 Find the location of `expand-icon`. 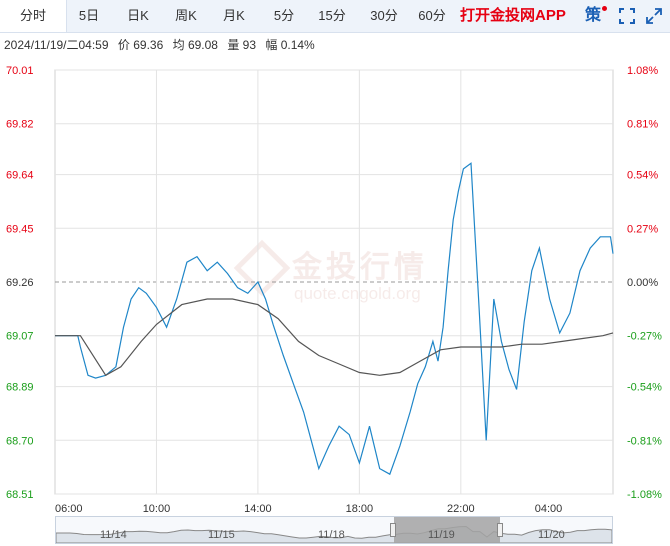

expand-icon is located at coordinates (654, 16).